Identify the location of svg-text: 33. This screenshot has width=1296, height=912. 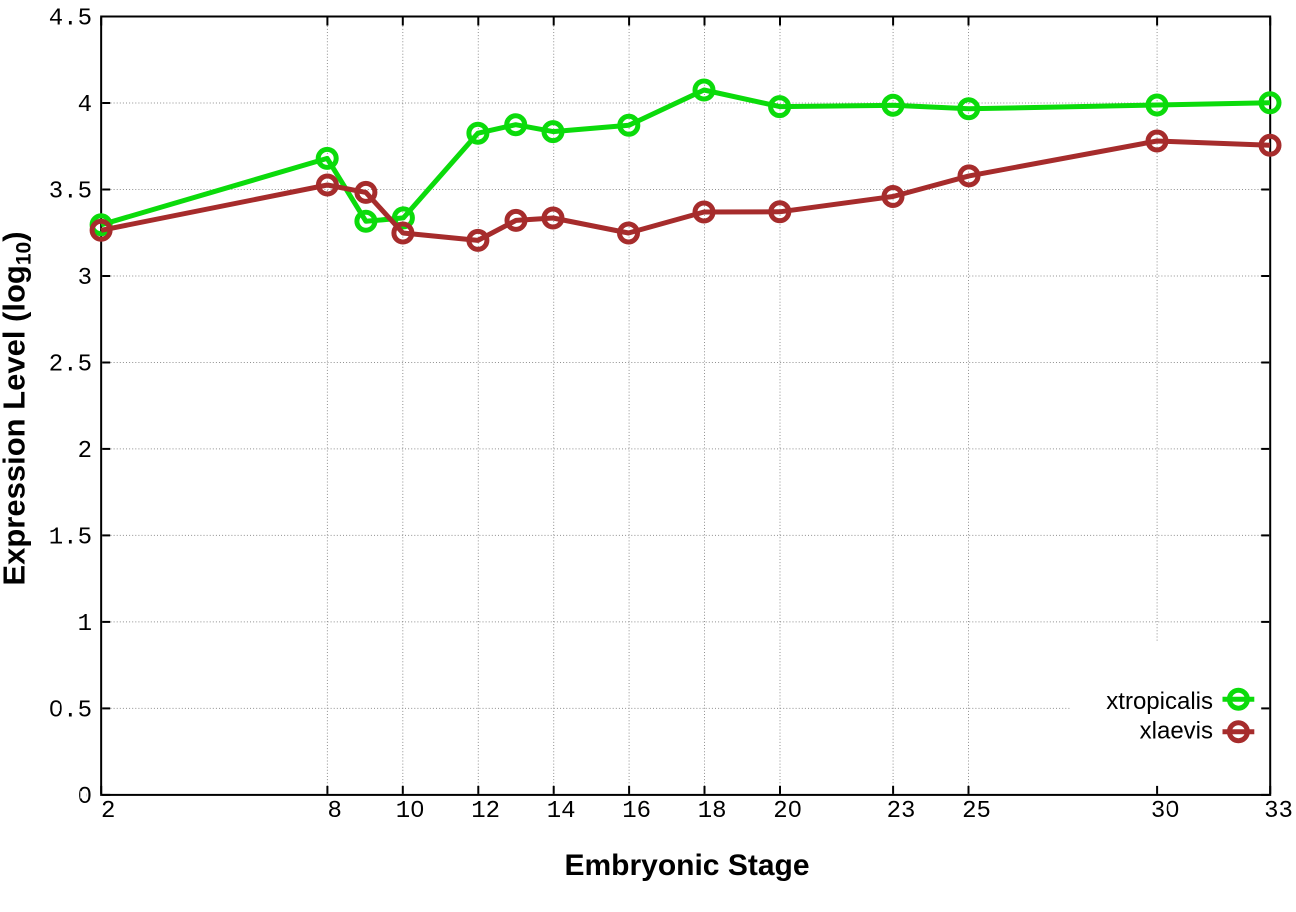
(1278, 811).